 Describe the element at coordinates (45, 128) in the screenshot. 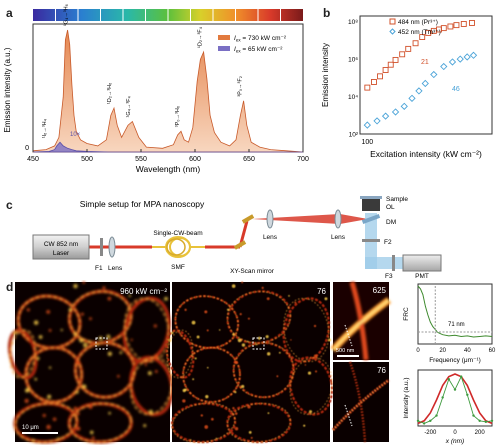

I see `transition-label: ¹I₆→³H₄` at that location.